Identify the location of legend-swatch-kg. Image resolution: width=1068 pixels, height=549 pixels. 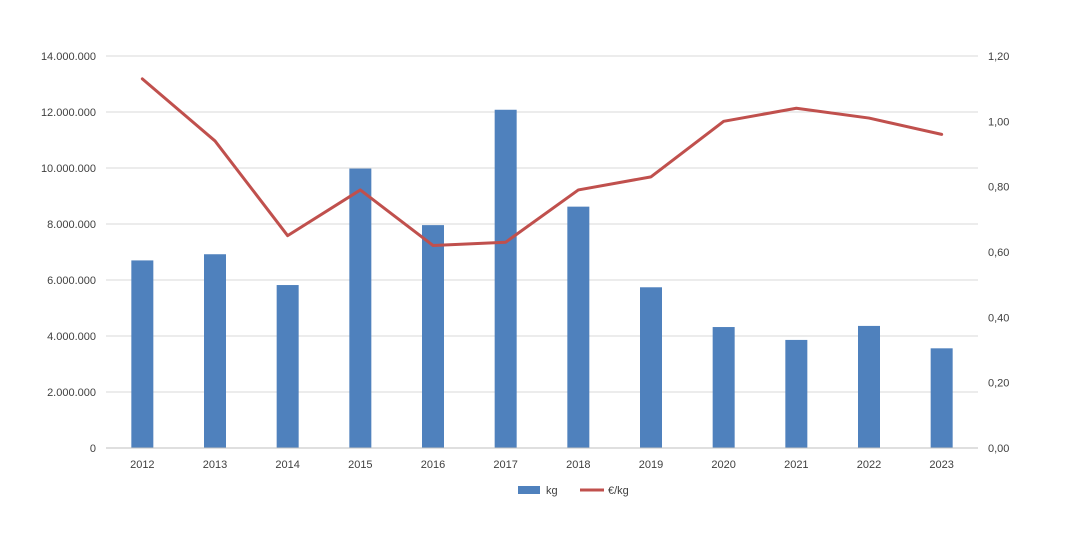
(529, 490).